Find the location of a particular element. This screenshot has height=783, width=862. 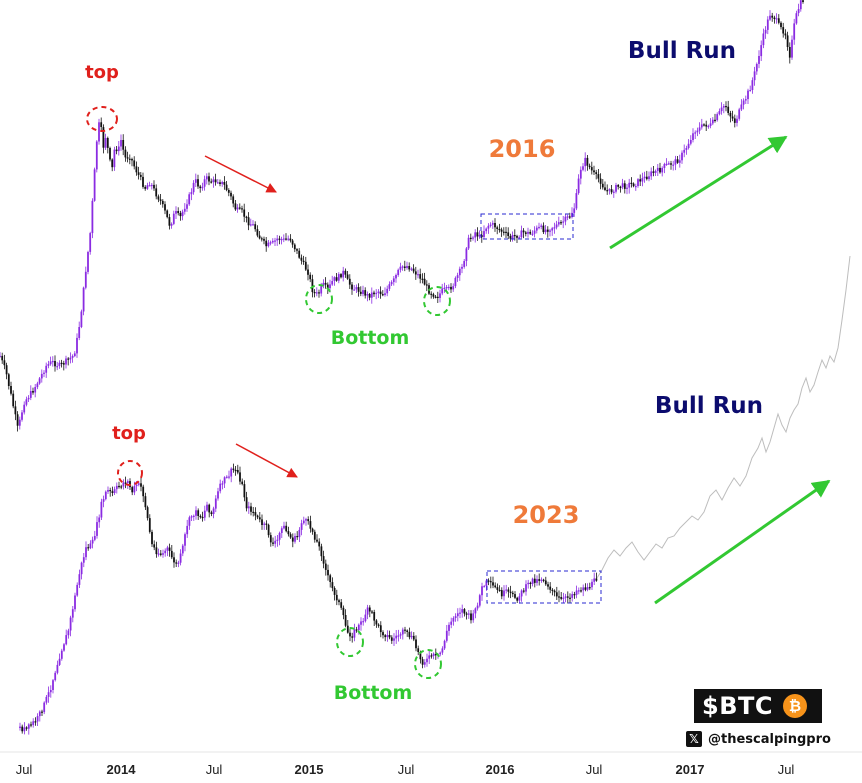

ticker-text: $BTC is located at coordinates (737, 706).